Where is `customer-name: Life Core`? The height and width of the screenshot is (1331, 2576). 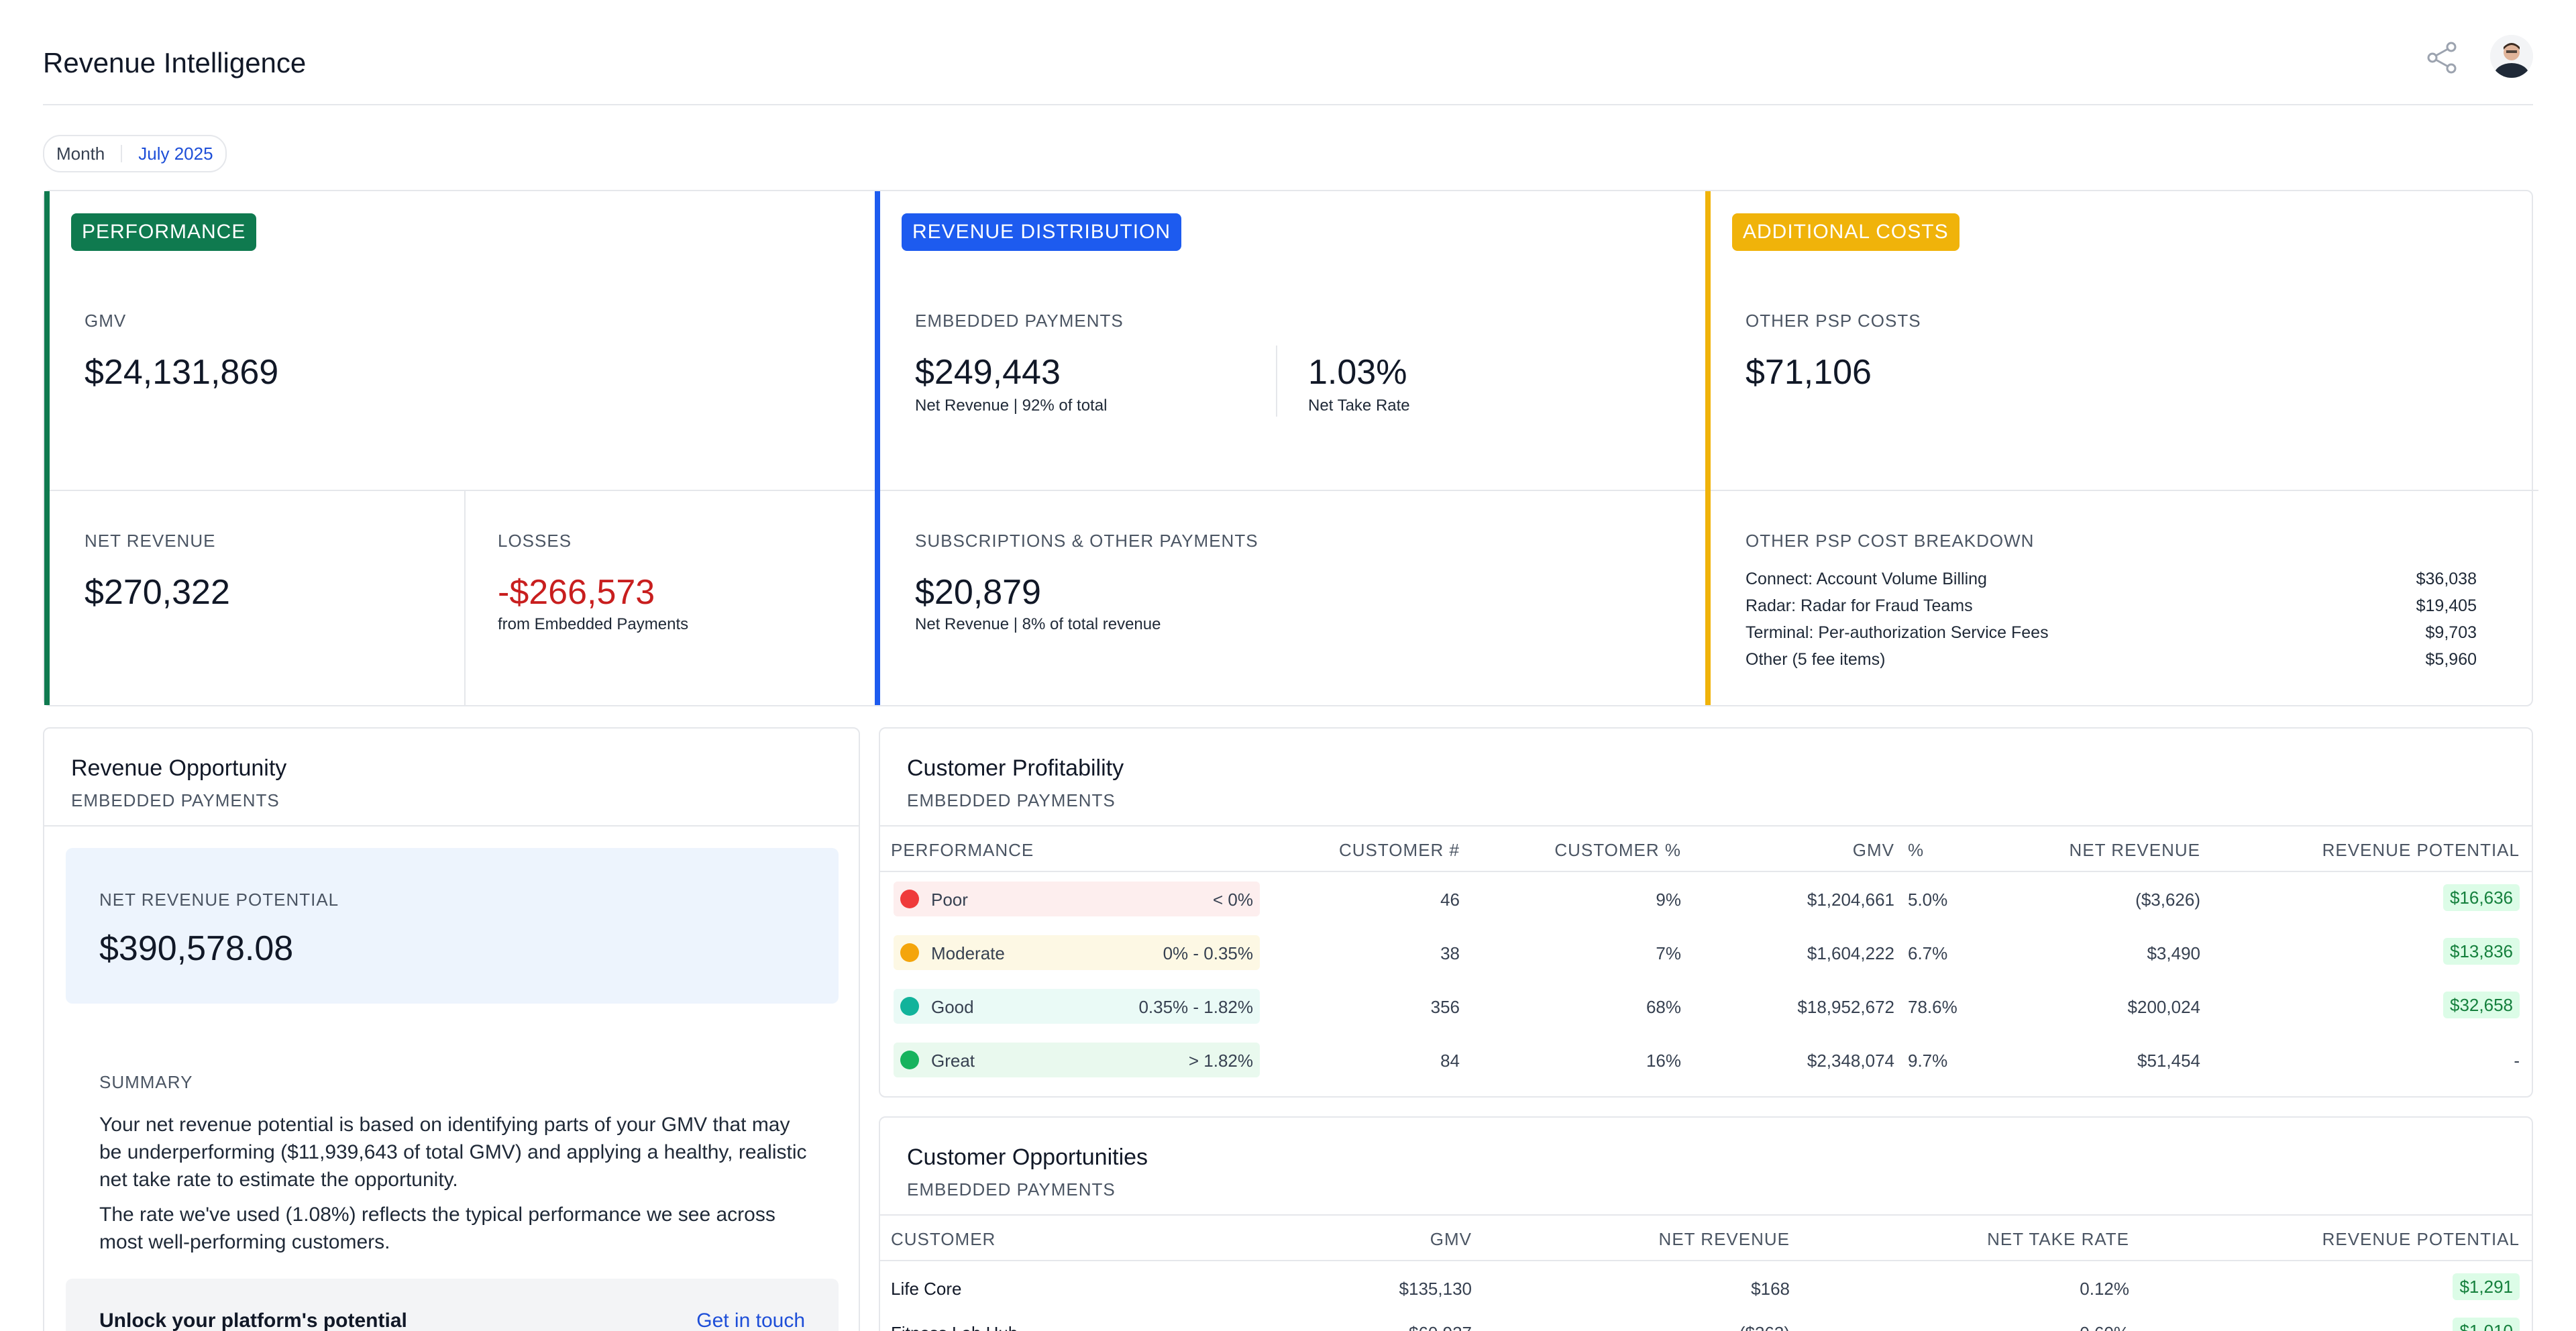 customer-name: Life Core is located at coordinates (926, 1289).